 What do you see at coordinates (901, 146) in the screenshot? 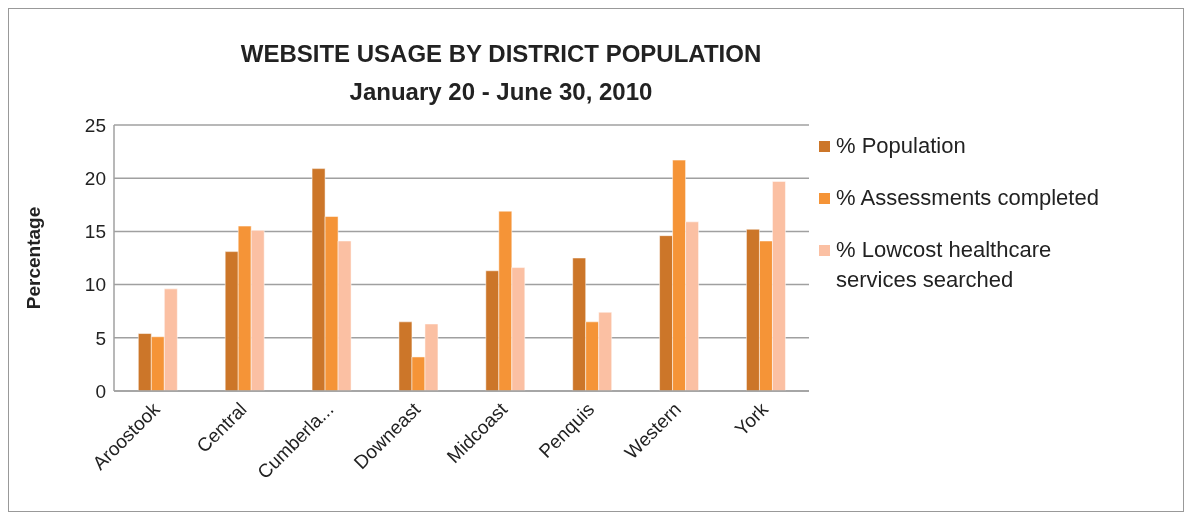
I see `legend-label: % Population` at bounding box center [901, 146].